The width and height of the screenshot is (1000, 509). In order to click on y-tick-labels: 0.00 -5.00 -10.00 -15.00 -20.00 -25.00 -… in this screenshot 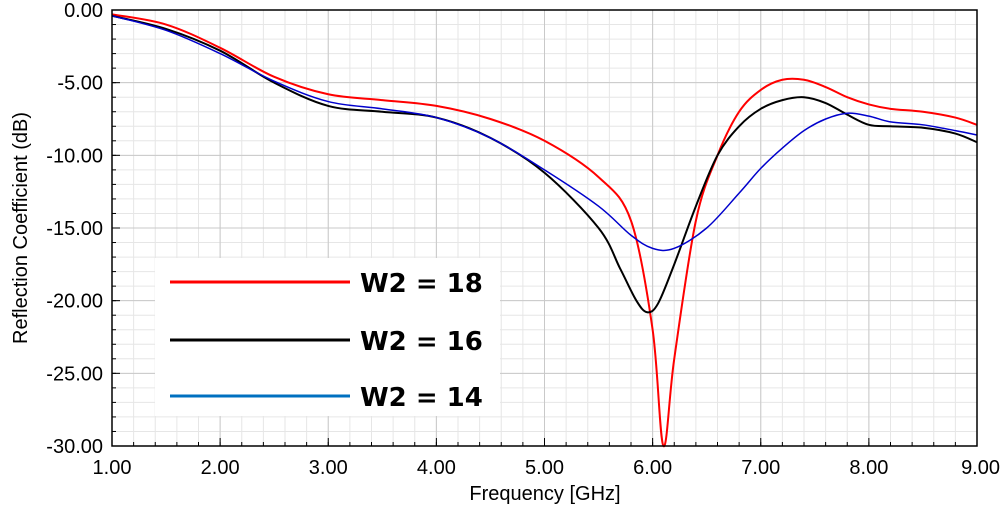, I will do `click(74, 229)`.